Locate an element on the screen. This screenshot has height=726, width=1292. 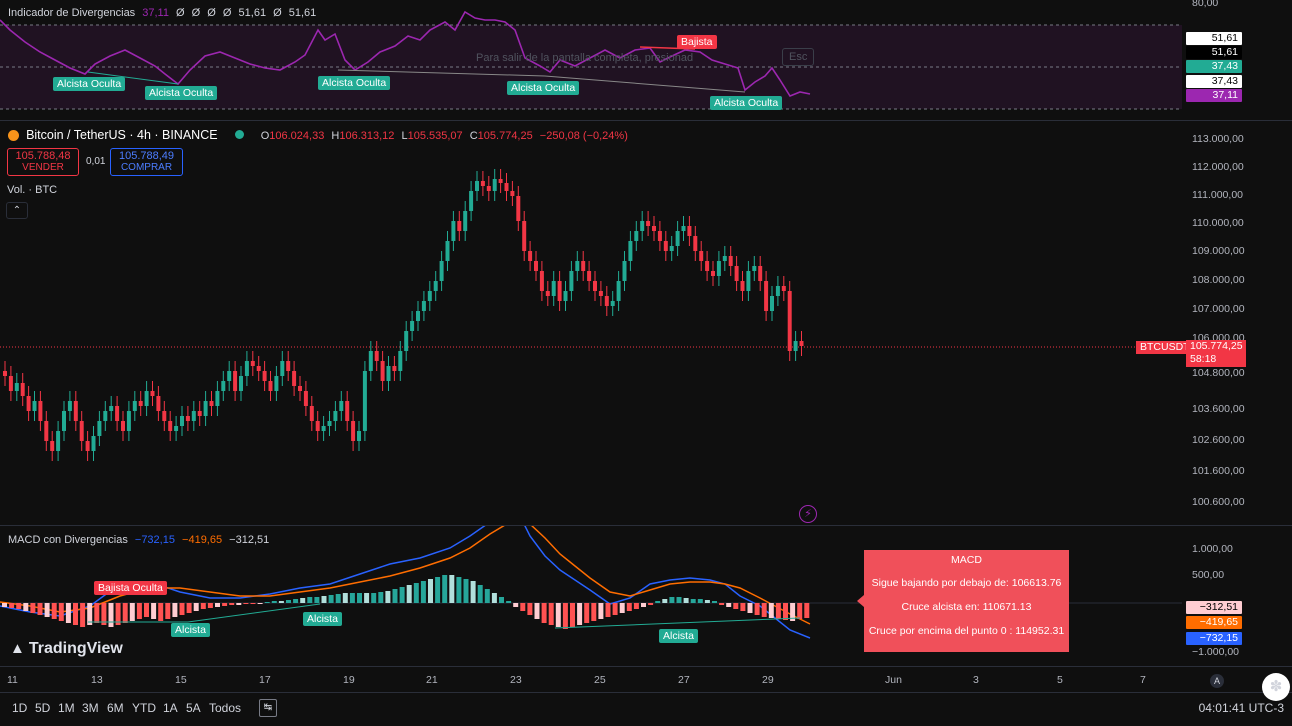
tradingview-logo: ▲ TradingView is located at coordinates (66, 649).